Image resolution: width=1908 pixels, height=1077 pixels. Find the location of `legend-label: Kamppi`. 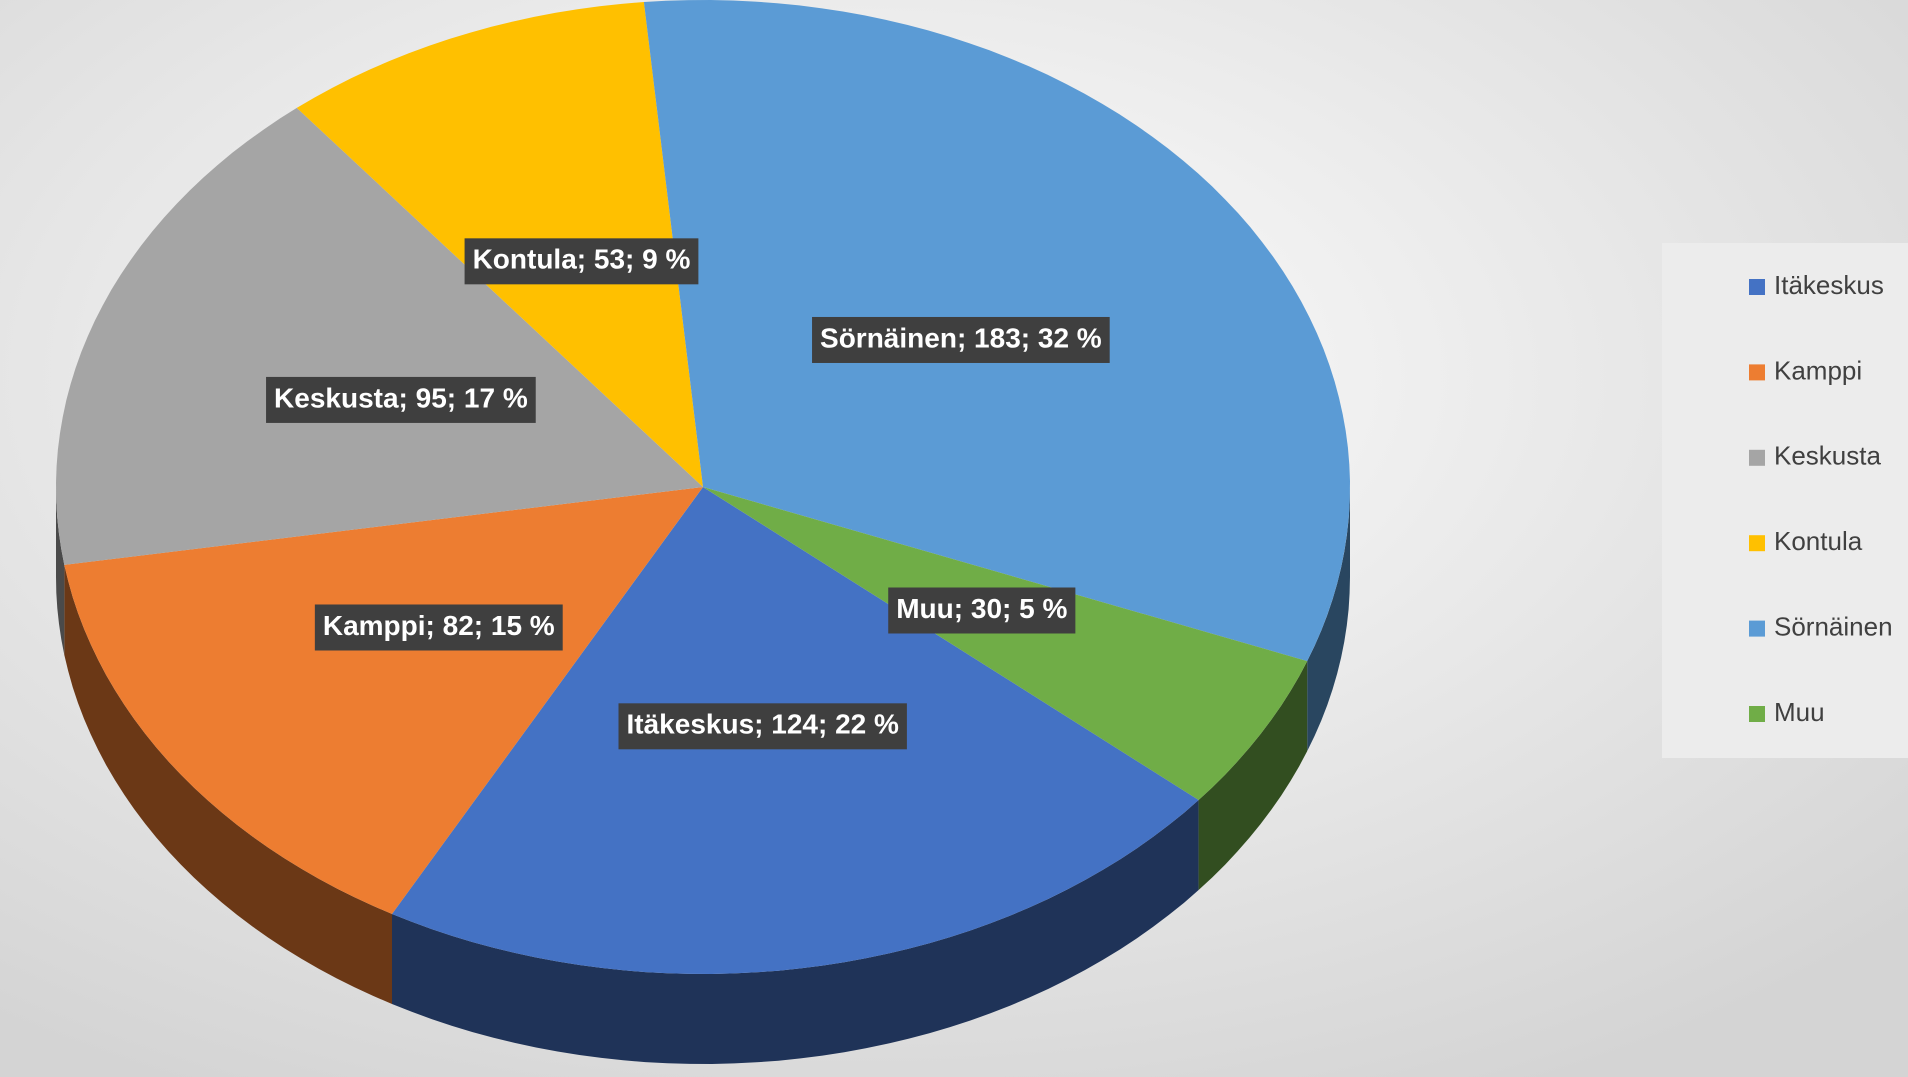

legend-label: Kamppi is located at coordinates (1818, 370).